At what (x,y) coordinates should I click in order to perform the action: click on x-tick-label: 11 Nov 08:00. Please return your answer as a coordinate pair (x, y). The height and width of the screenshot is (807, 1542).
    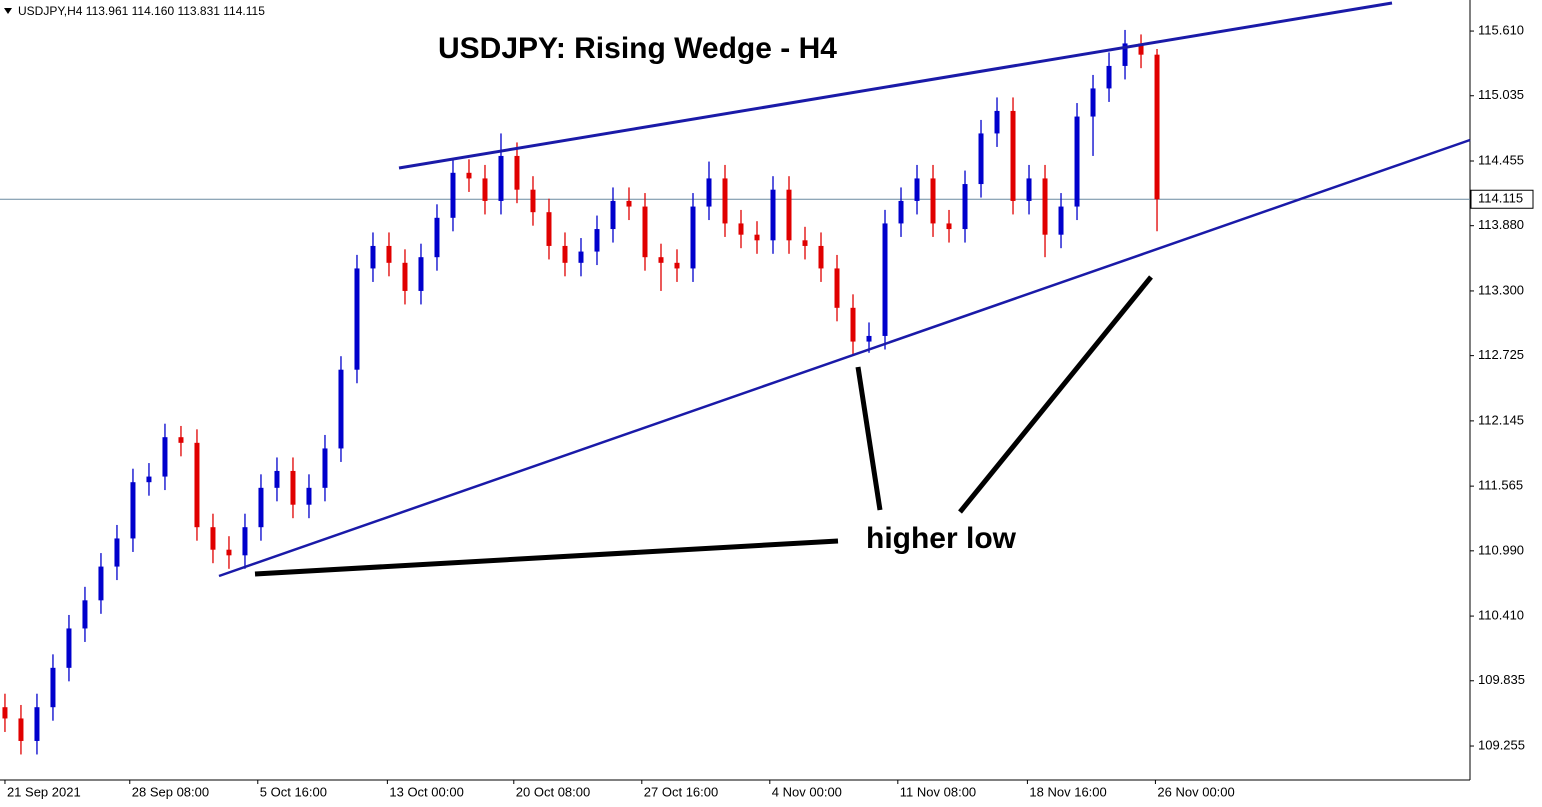
    Looking at the image, I should click on (938, 791).